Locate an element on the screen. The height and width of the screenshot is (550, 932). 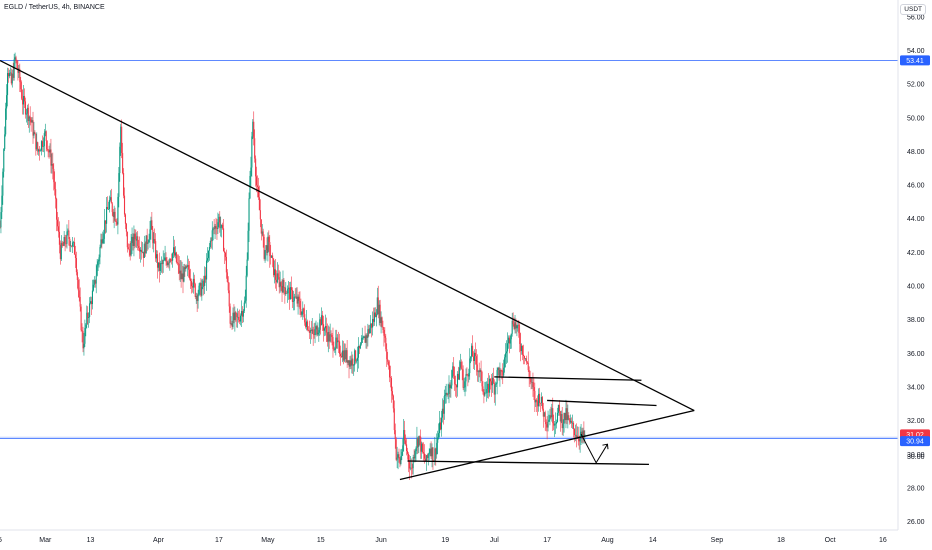
price-tick-label: 40.00 is located at coordinates (916, 287).